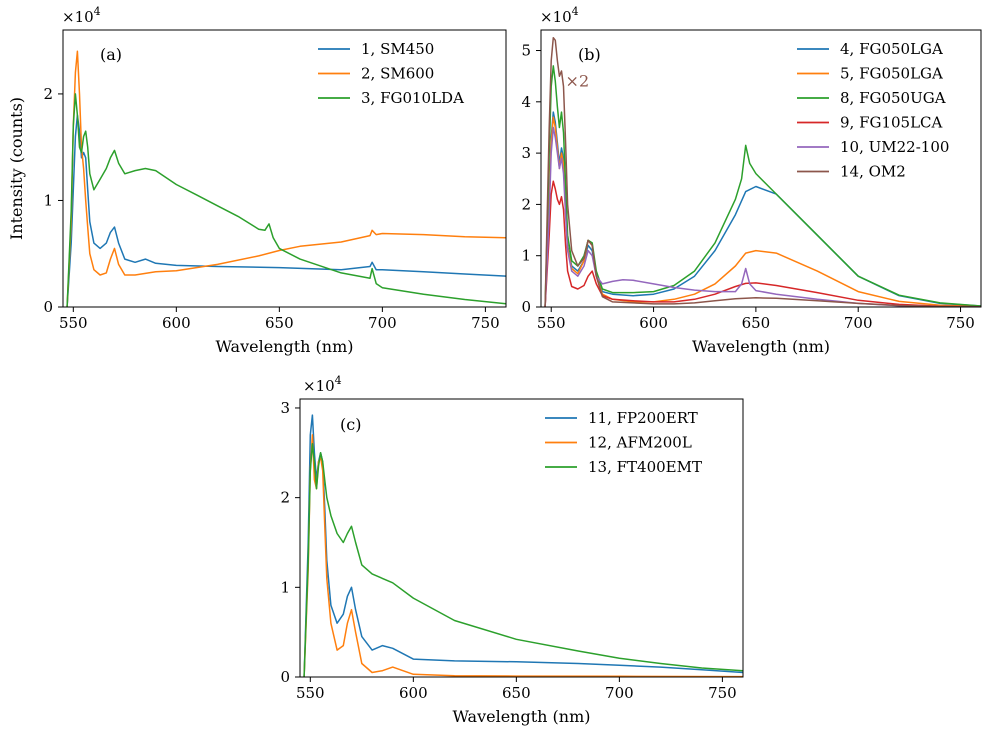 The width and height of the screenshot is (996, 749). Describe the element at coordinates (873, 172) in the screenshot. I see `legend-entry: 14, OM2` at that location.